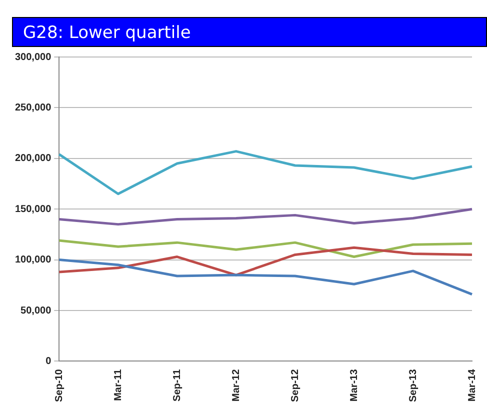  Describe the element at coordinates (249, 32) in the screenshot. I see `chart-title: G28: Lower quartile` at that location.